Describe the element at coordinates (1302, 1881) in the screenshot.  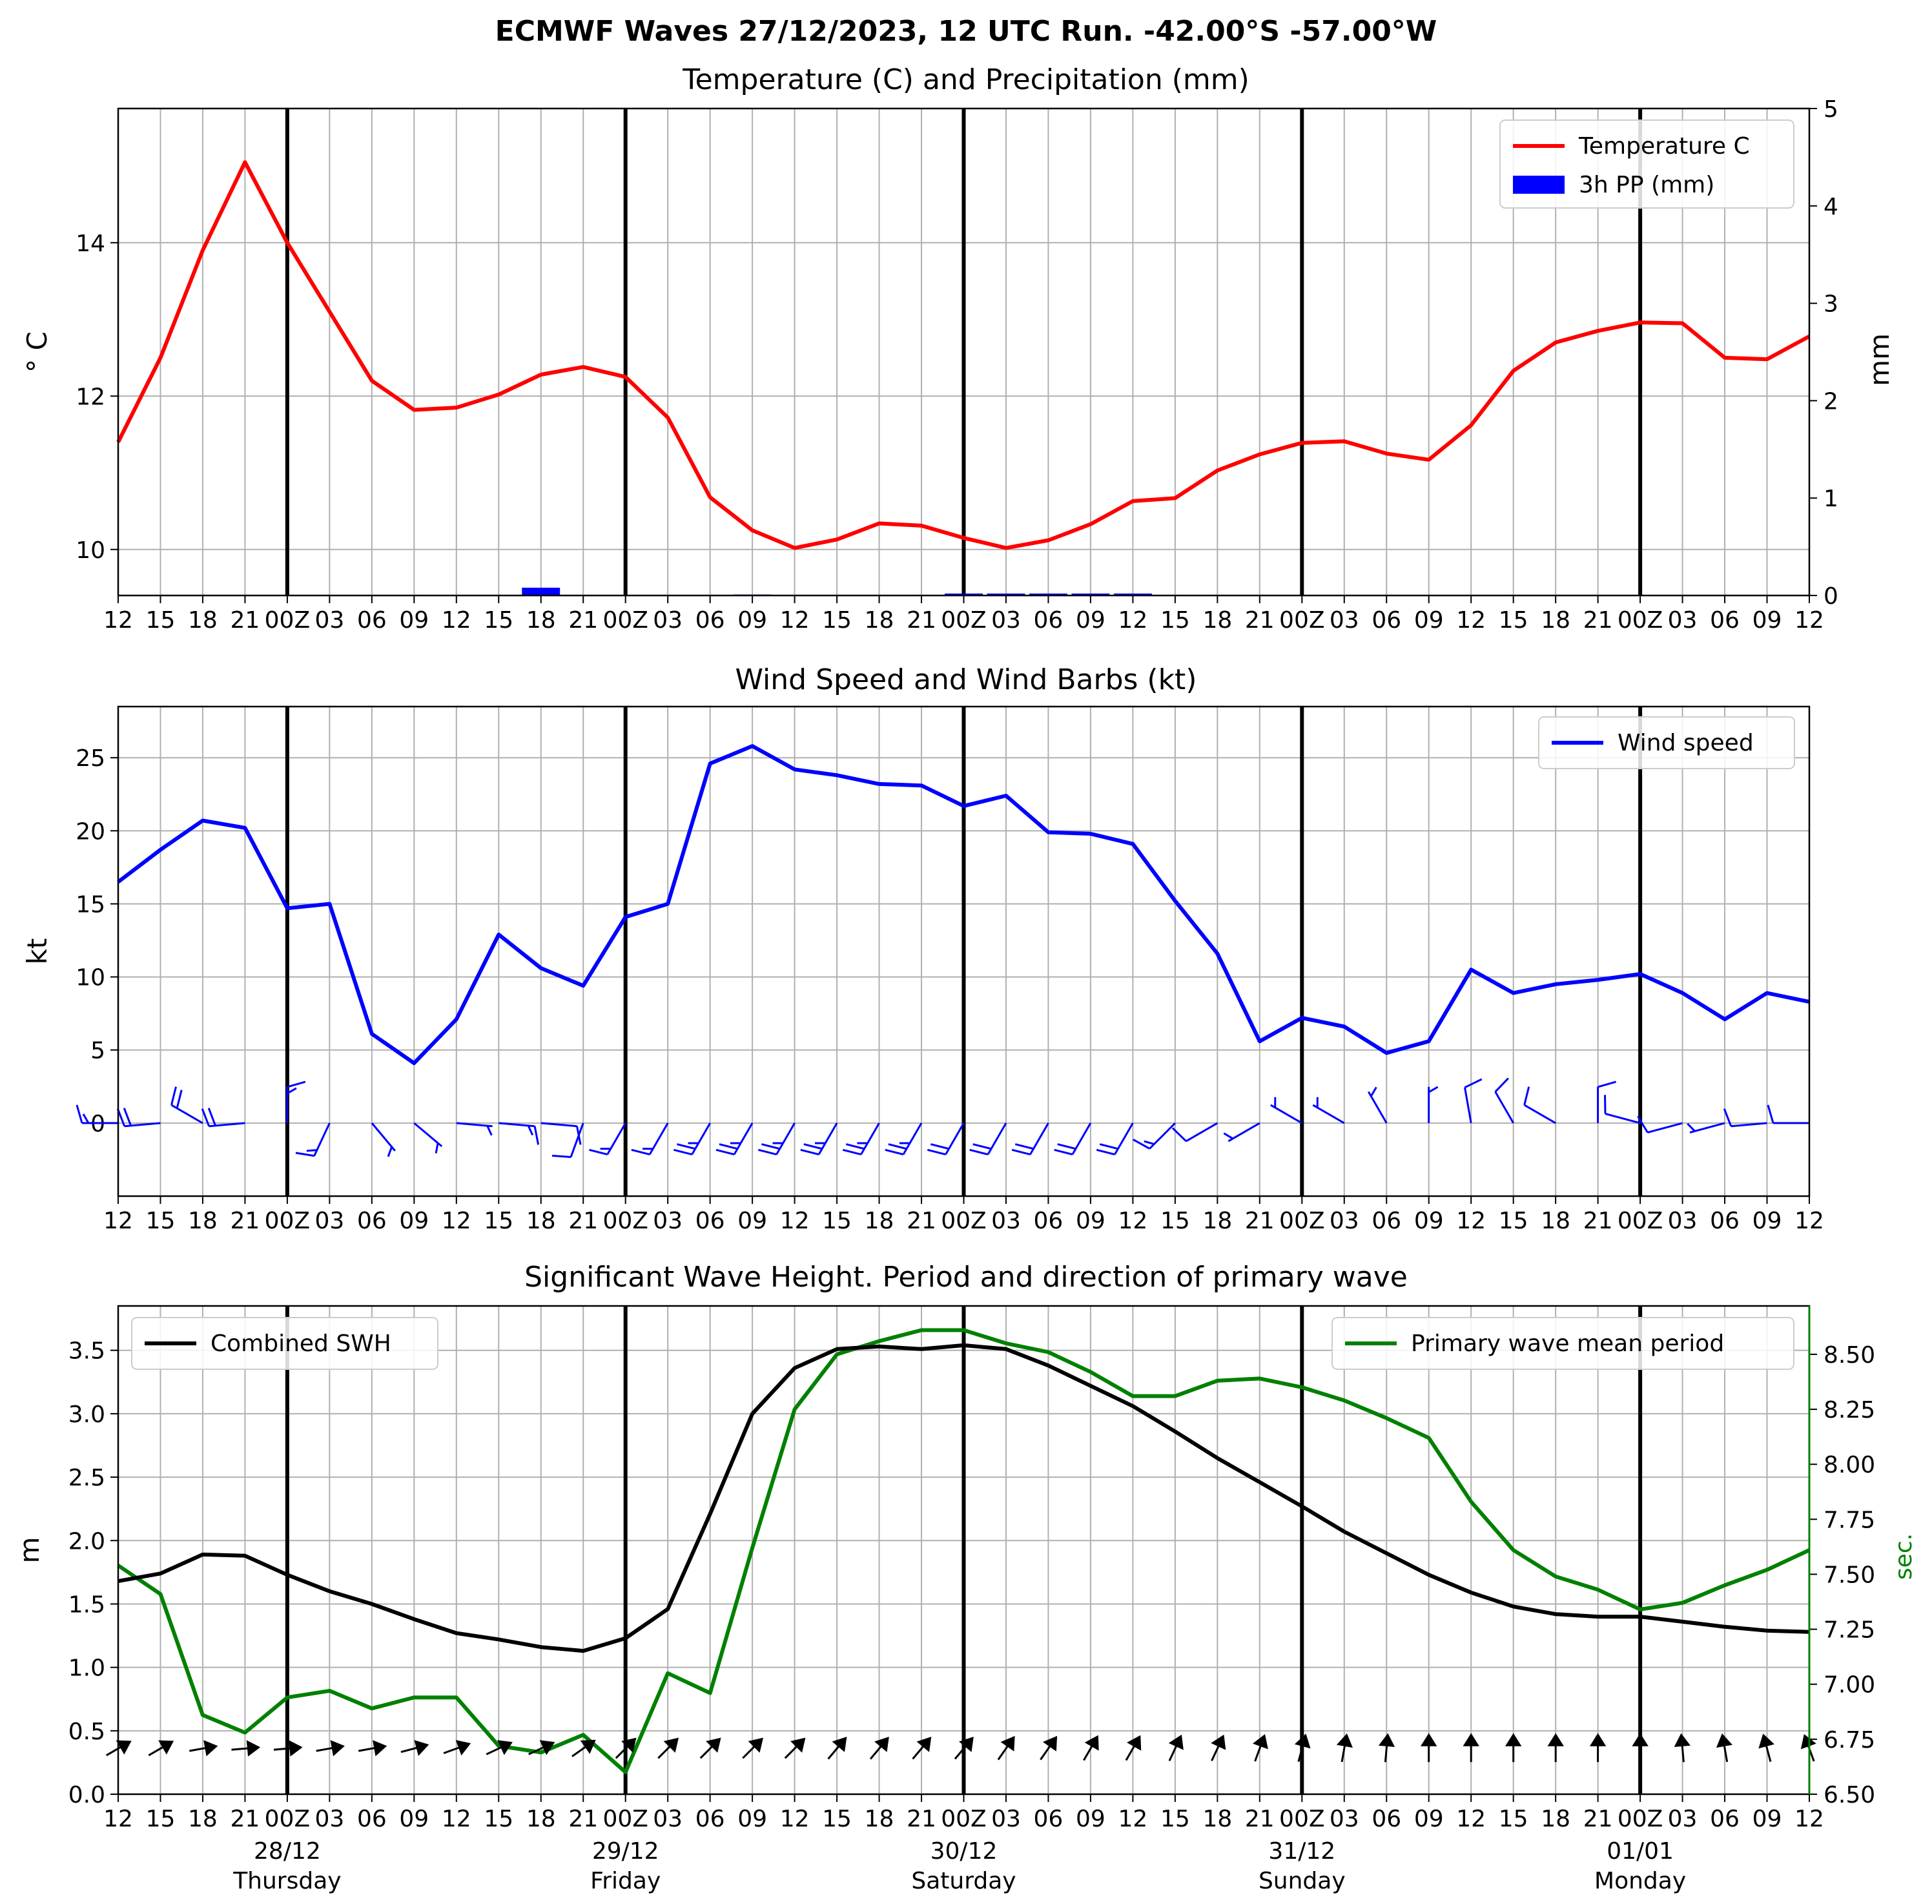
I see `day-weekday-label: Sunday` at that location.